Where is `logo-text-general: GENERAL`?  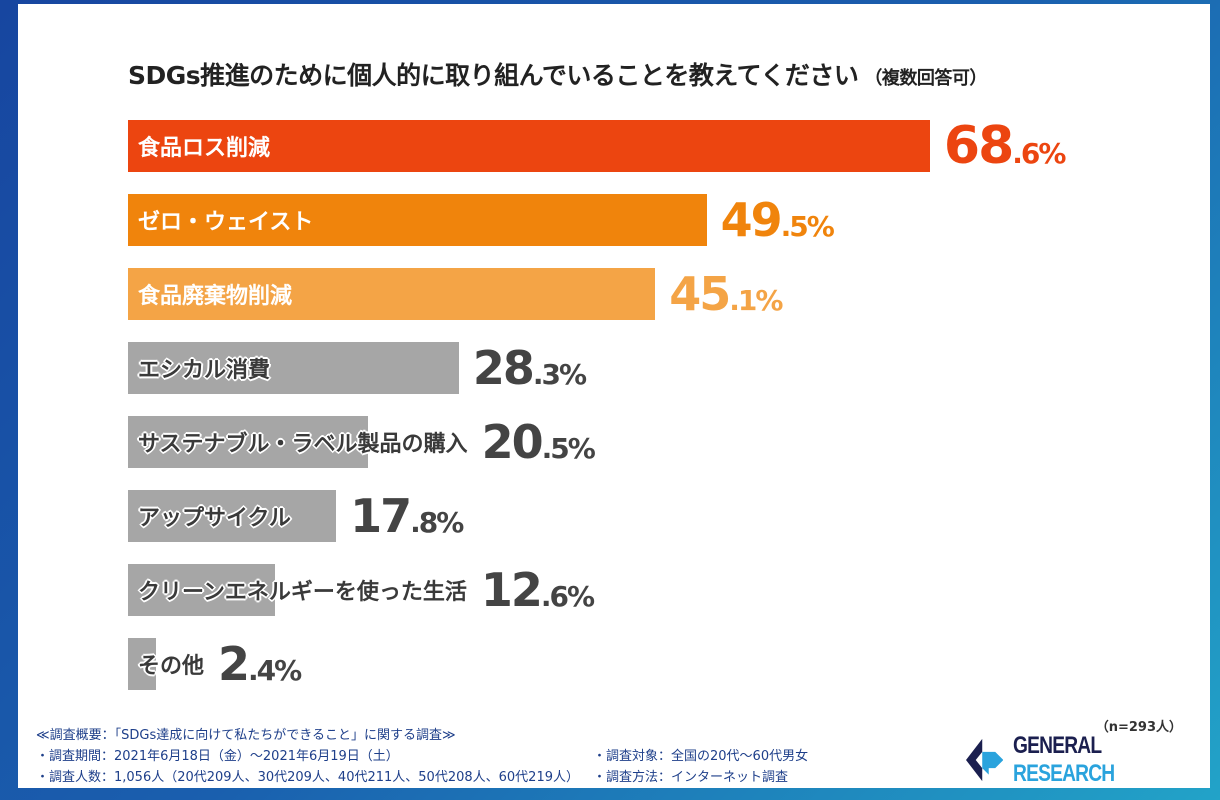 logo-text-general: GENERAL is located at coordinates (1057, 745).